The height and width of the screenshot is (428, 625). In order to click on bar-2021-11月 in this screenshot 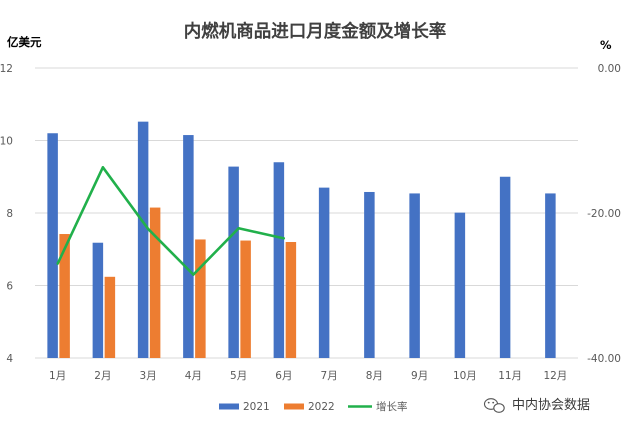, I will do `click(505, 267)`.